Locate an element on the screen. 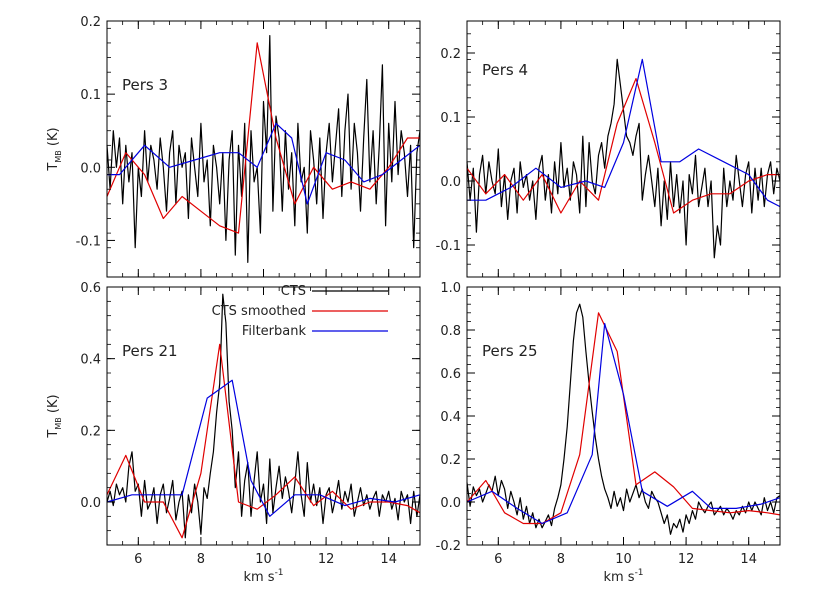  y-tick-label: -0.2 is located at coordinates (448, 546).